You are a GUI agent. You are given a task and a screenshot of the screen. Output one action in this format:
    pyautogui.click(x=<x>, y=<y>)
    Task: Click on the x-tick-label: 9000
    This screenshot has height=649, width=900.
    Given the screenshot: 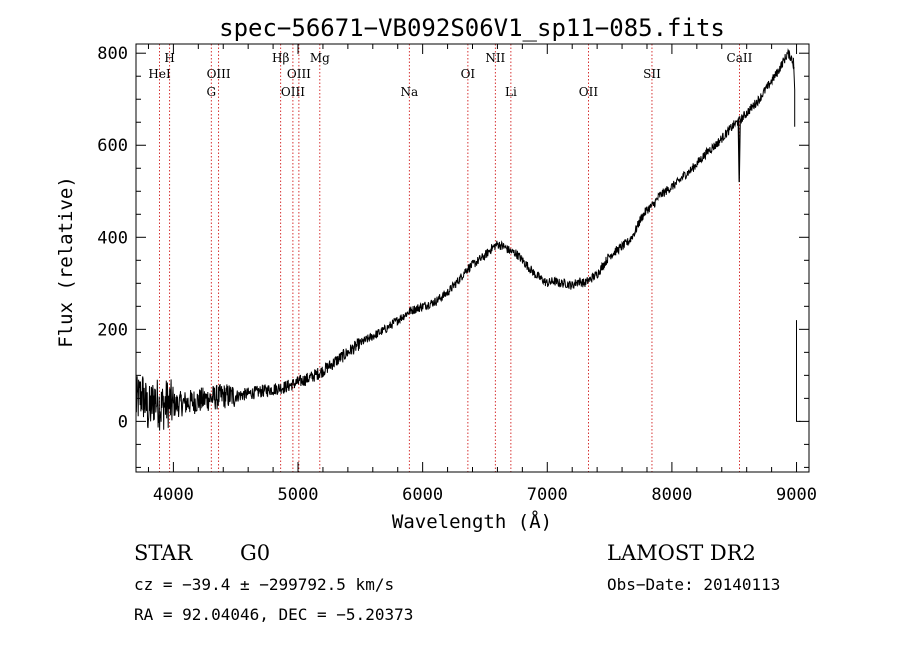 What is the action you would take?
    pyautogui.click(x=796, y=495)
    